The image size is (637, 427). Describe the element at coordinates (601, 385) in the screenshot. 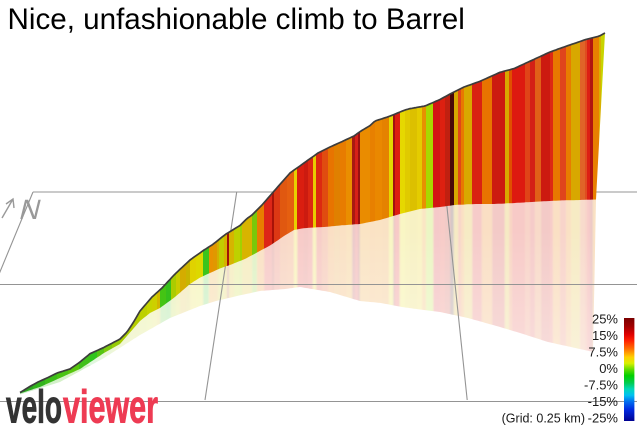

I see `svg-text: -7.5%` at that location.